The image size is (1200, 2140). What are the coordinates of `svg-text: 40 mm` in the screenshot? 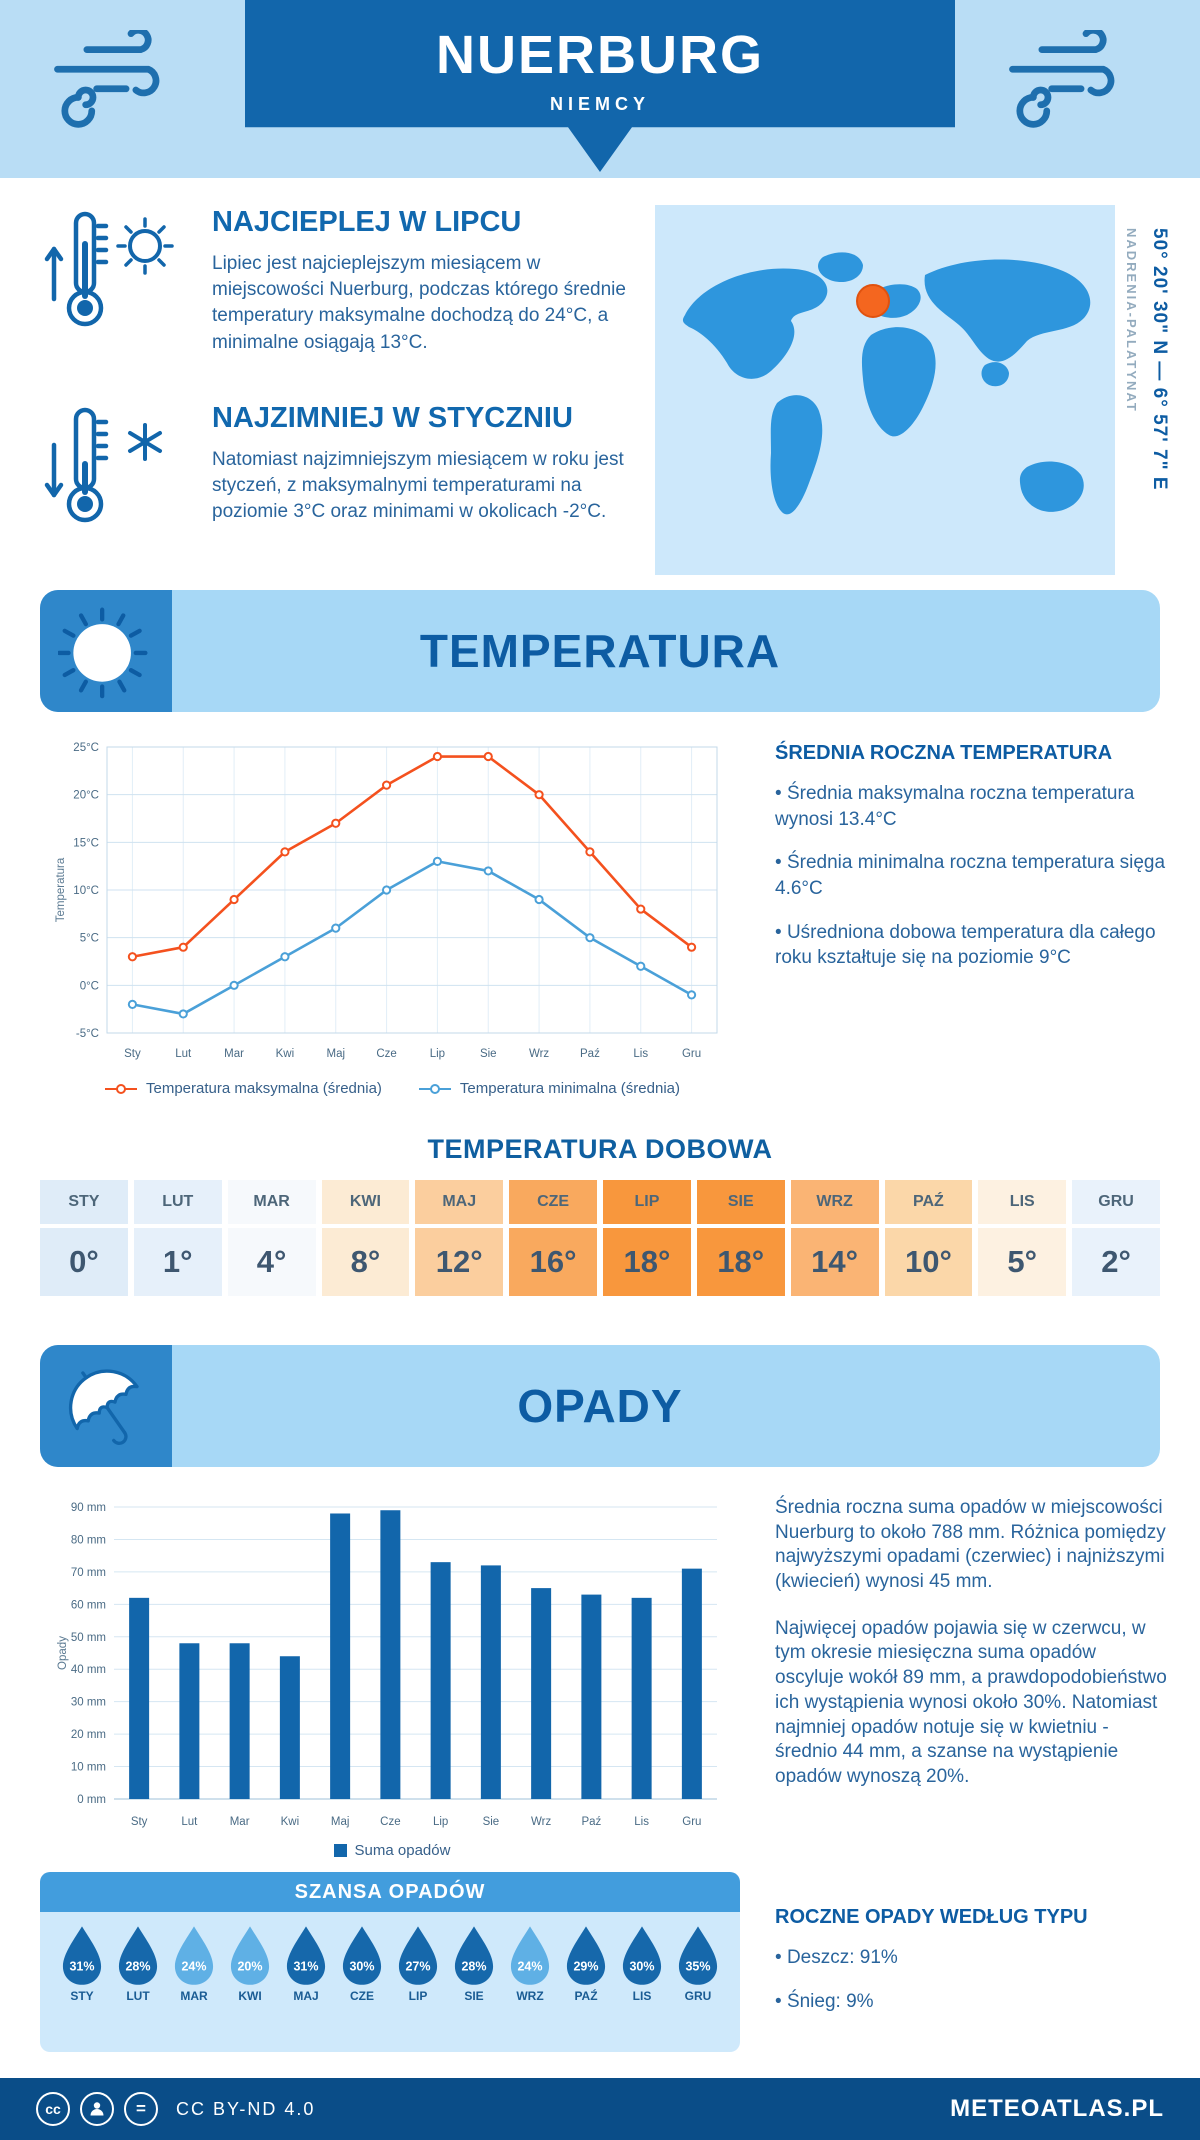 It's located at (88, 1670).